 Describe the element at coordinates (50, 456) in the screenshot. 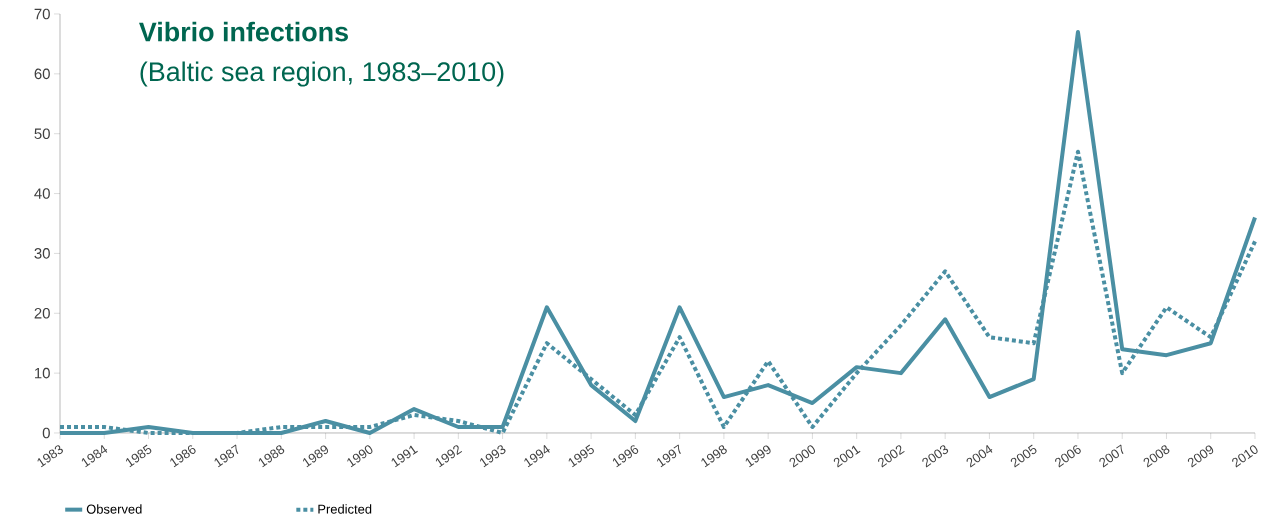

I see `x-tick-label: 1983` at that location.